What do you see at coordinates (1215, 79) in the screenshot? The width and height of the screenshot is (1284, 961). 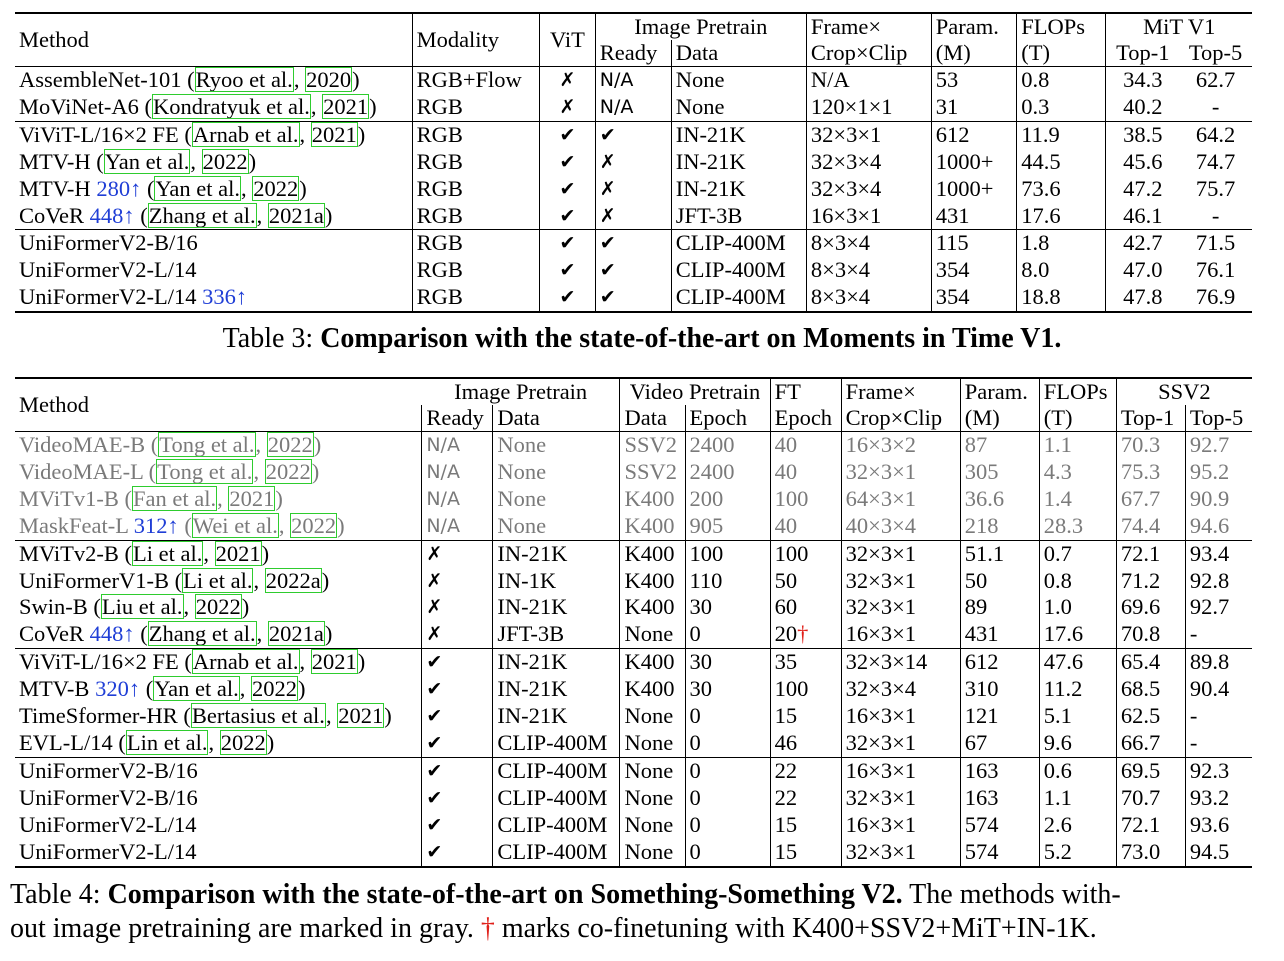 I see `top5-cell: 62.7` at bounding box center [1215, 79].